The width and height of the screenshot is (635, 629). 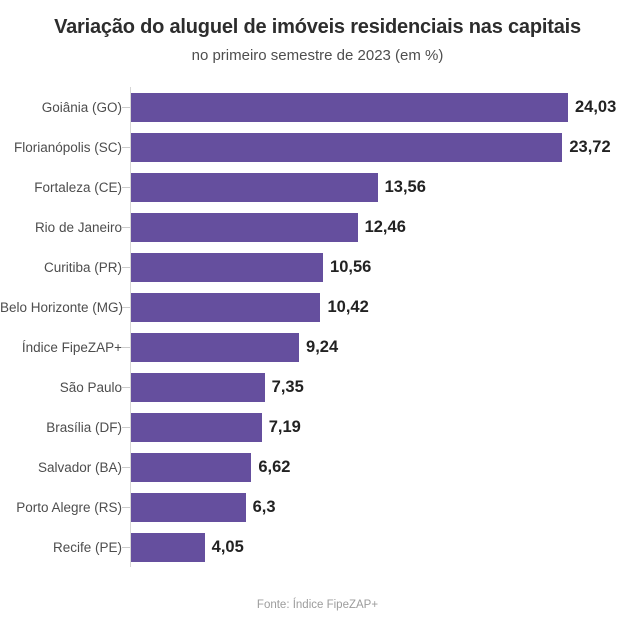 I want to click on value-label: 24,03, so click(x=596, y=106).